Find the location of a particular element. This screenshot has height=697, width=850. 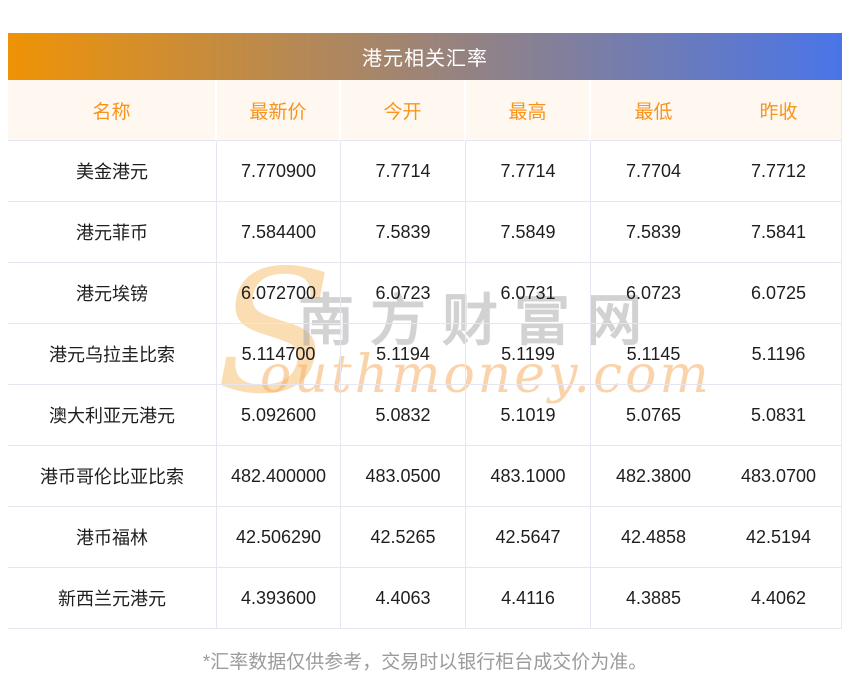

rate-value: 4.4062 is located at coordinates (778, 598).